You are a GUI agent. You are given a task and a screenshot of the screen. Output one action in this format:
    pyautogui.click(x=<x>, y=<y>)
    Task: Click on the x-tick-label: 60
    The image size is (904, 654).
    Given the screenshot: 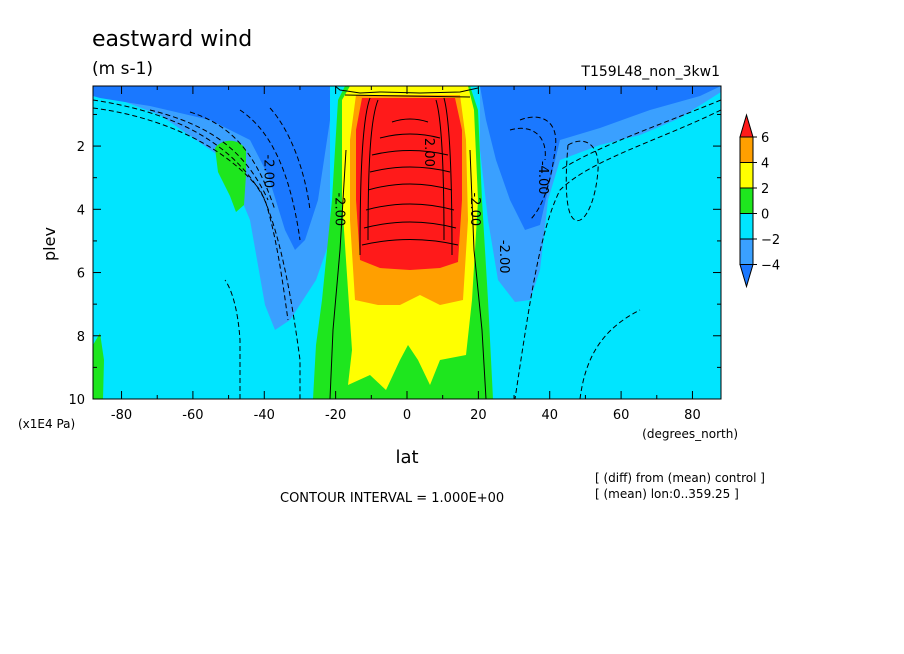 What is the action you would take?
    pyautogui.click(x=621, y=415)
    